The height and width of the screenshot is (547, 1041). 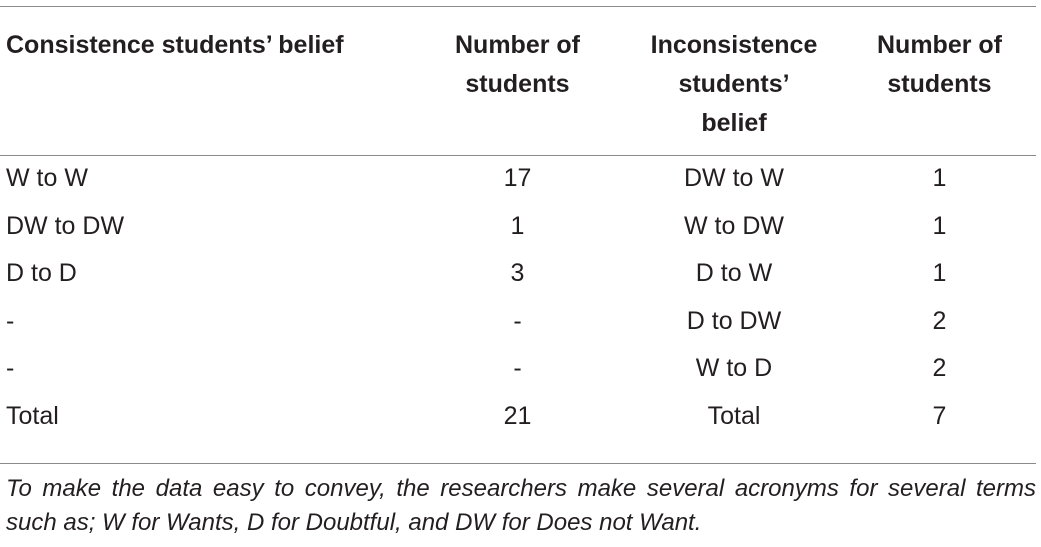 I want to click on cell-consistence-belief: DW to DW, so click(x=65, y=225).